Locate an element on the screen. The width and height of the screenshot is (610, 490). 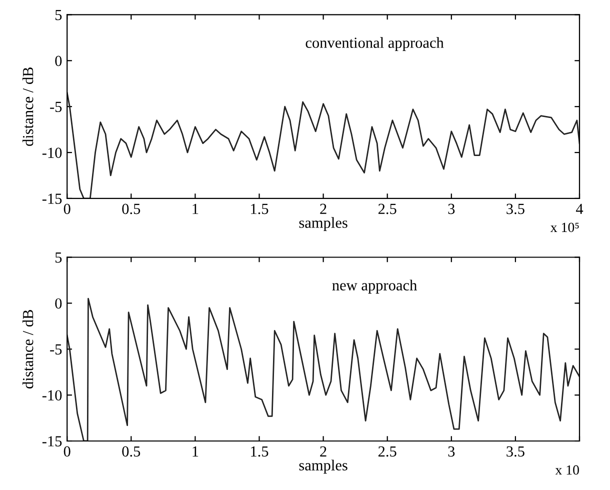
annotation: new approach is located at coordinates (374, 287).